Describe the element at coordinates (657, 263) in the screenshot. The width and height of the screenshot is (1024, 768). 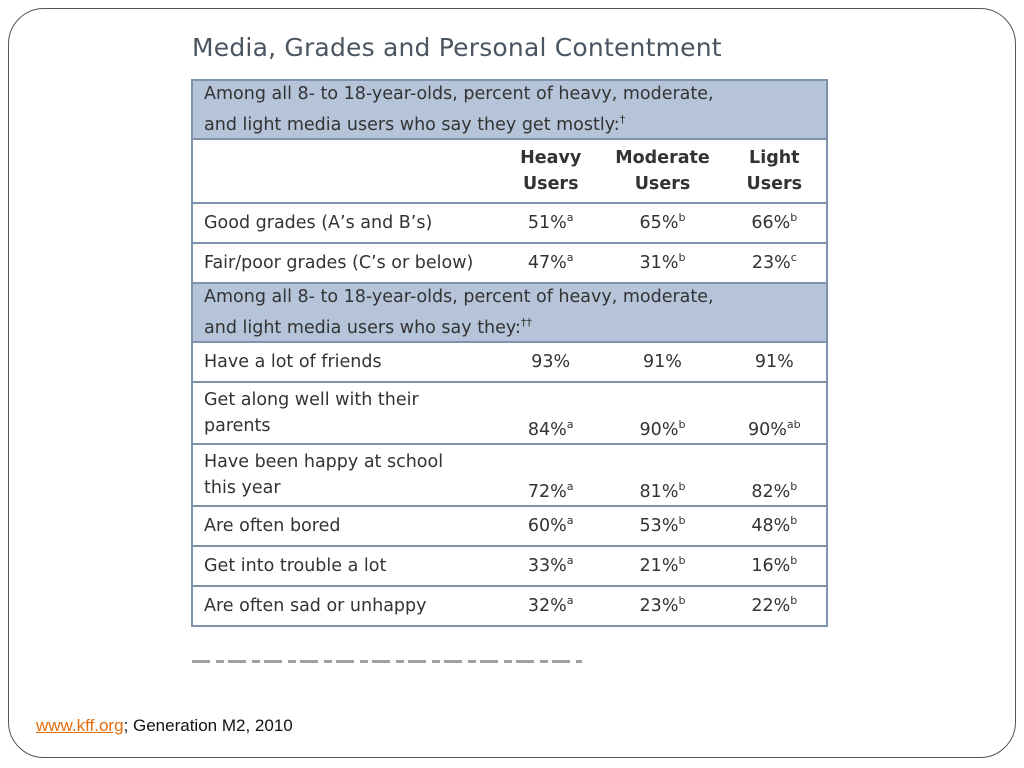
I see `value-cell: 31%b` at that location.